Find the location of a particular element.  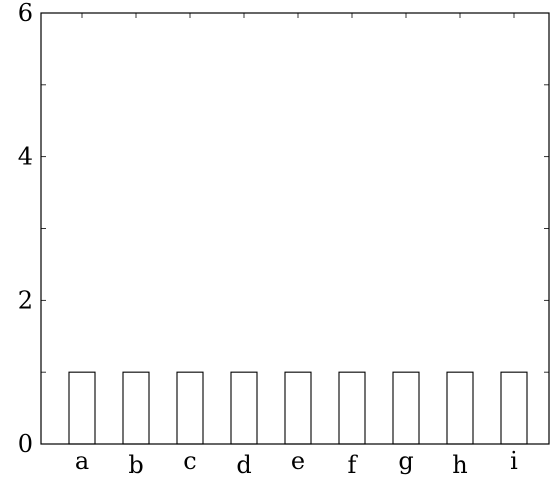

x-tick-label-i: i is located at coordinates (514, 461).